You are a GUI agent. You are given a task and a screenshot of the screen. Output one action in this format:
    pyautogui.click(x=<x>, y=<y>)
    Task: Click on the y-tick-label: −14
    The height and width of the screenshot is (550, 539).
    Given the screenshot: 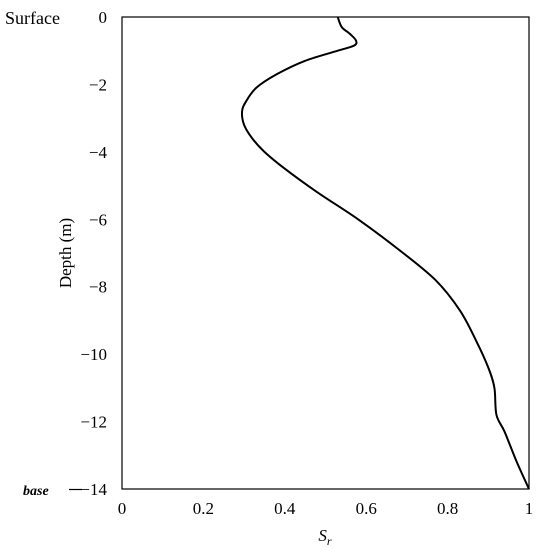 What is the action you would take?
    pyautogui.click(x=93, y=489)
    